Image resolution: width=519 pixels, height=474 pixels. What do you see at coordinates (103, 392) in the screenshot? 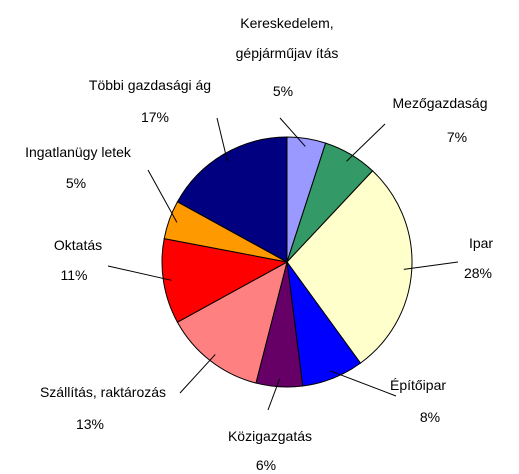
I see `slice-label: Szállítás, raktározás` at bounding box center [103, 392].